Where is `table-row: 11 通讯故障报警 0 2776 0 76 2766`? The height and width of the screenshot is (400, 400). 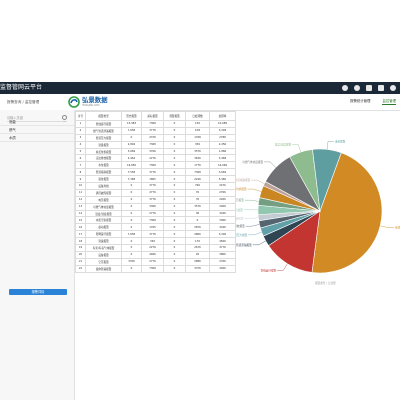
table-row: 11 通讯故障报警 0 2776 0 76 2766 is located at coordinates (155, 192).